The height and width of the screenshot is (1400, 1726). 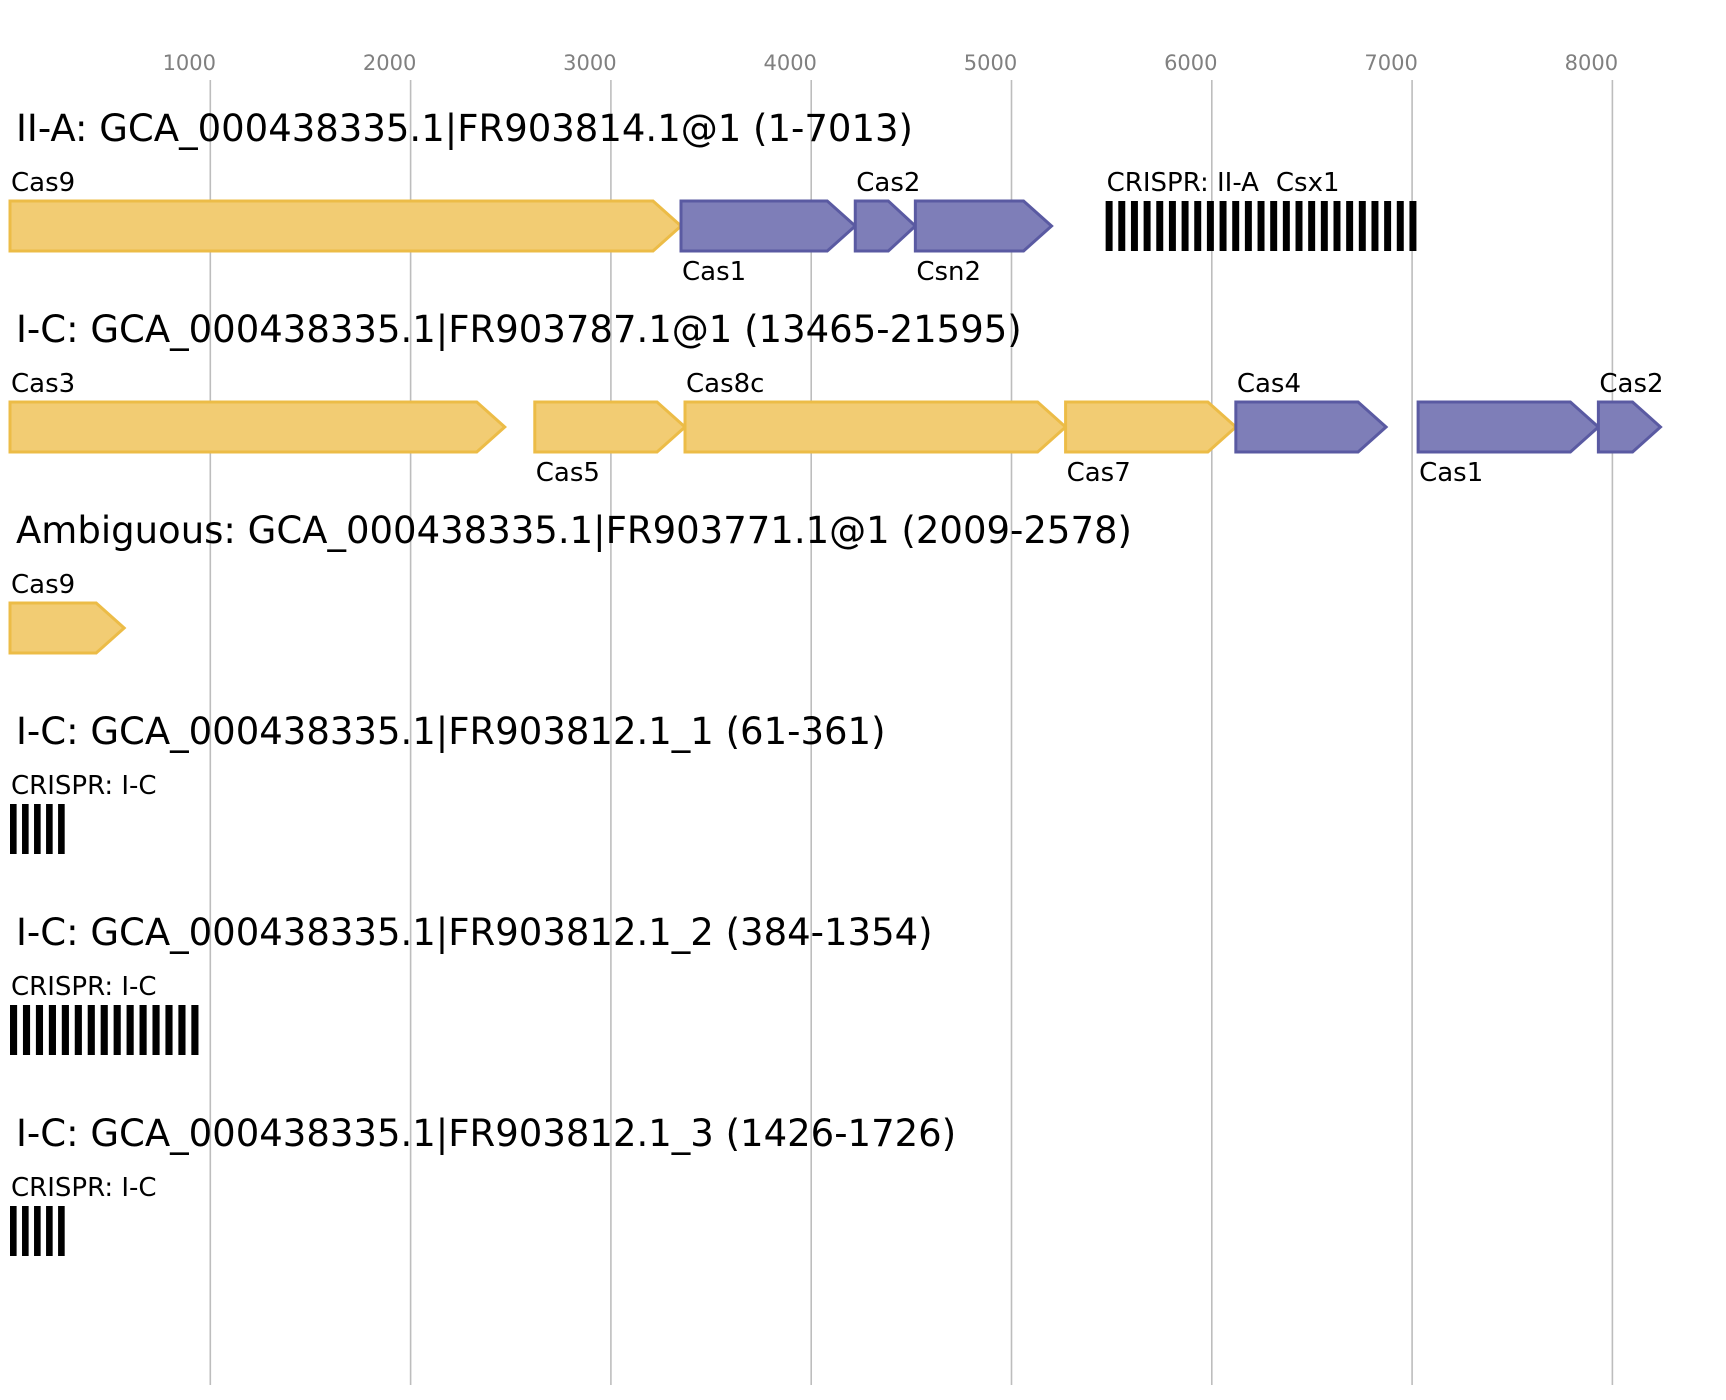 I want to click on gene-label: Cas8c, so click(x=725, y=384).